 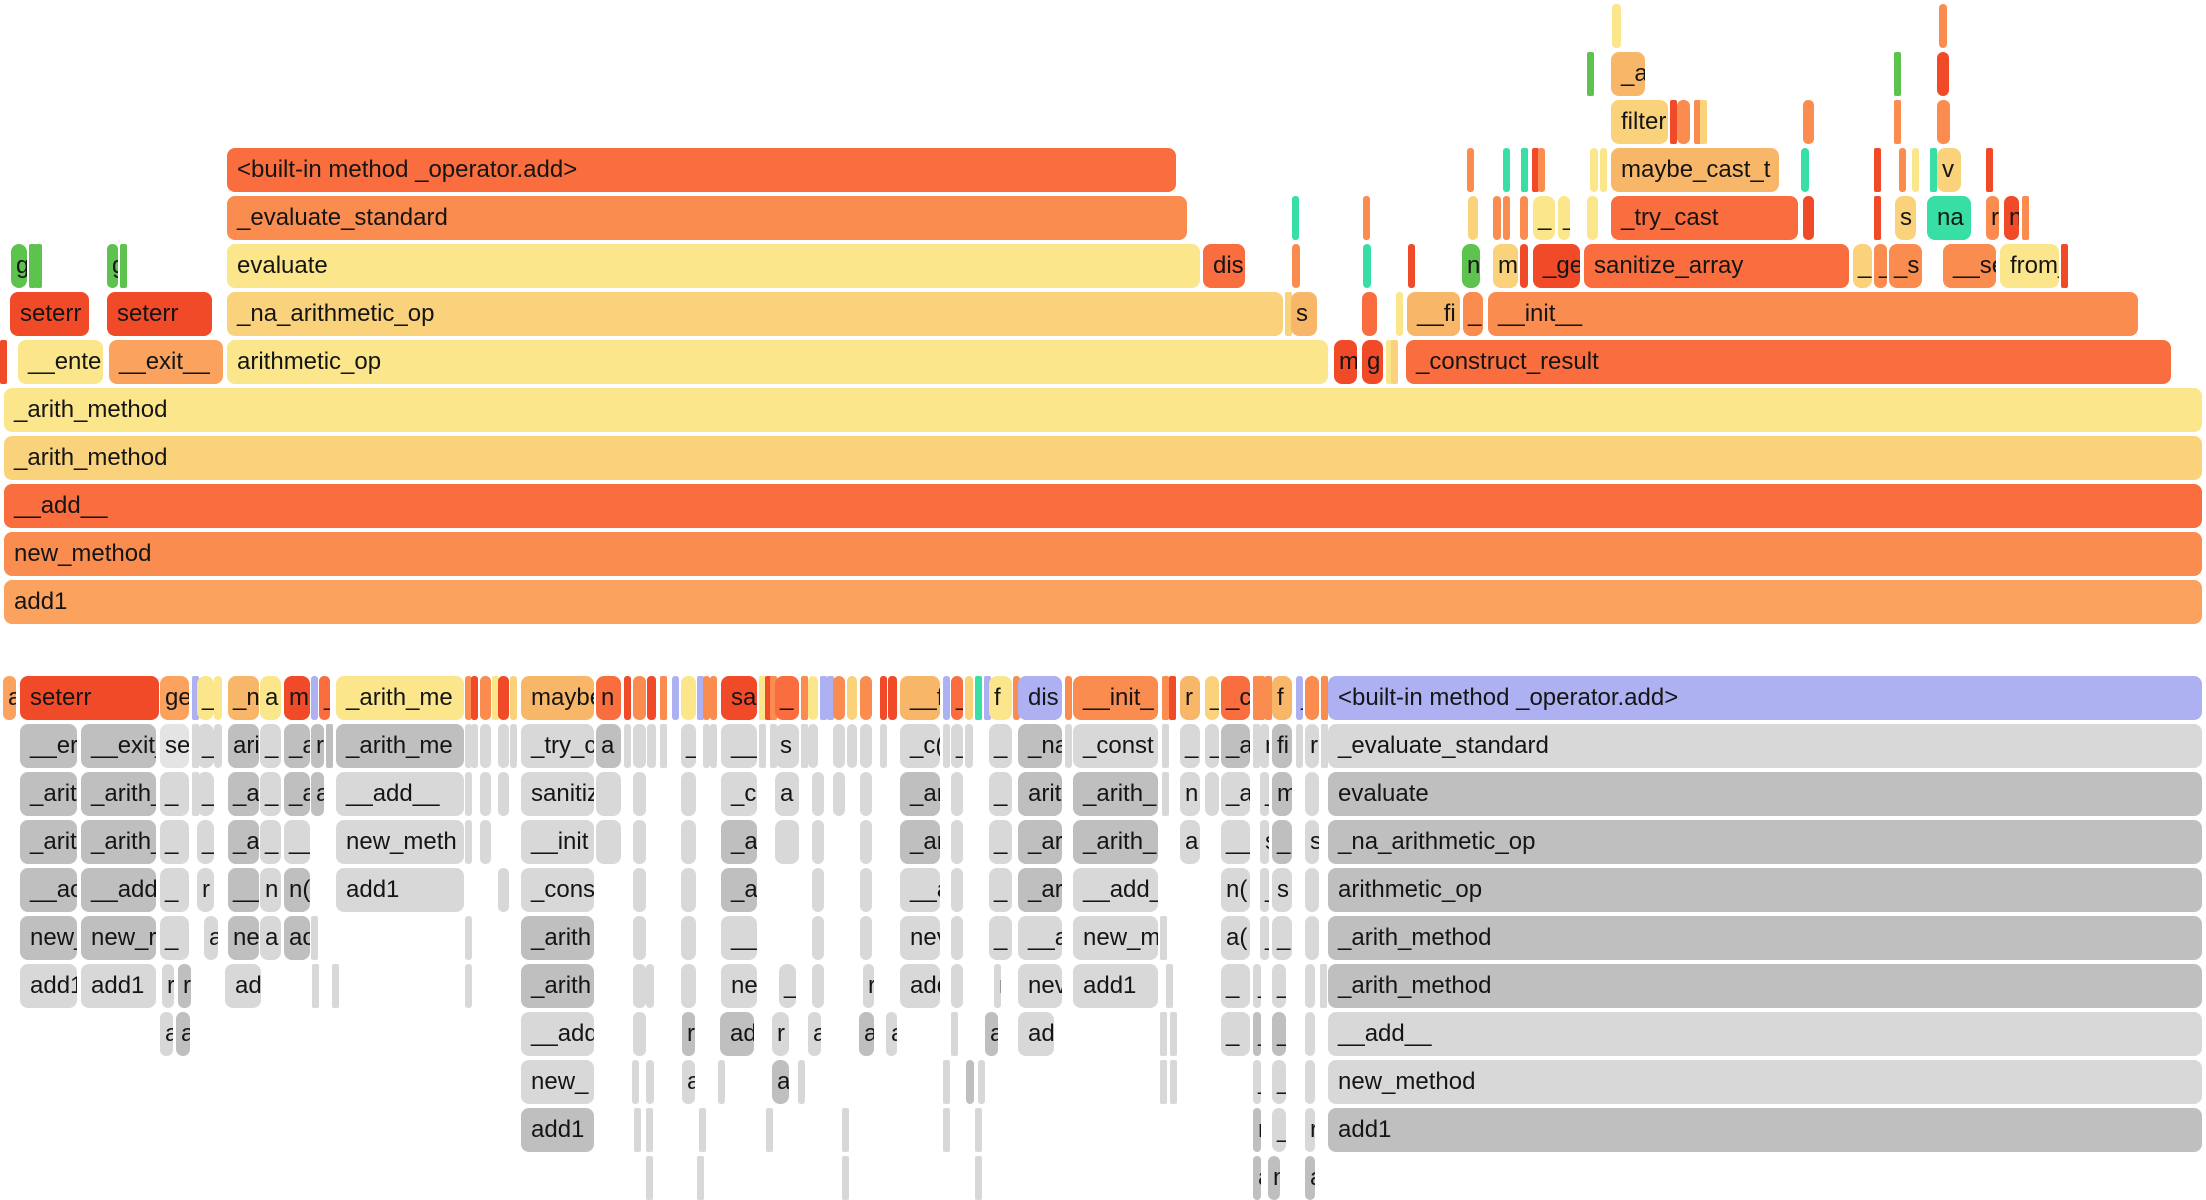 What do you see at coordinates (557, 890) in the screenshot?
I see `frame-cons: _cons` at bounding box center [557, 890].